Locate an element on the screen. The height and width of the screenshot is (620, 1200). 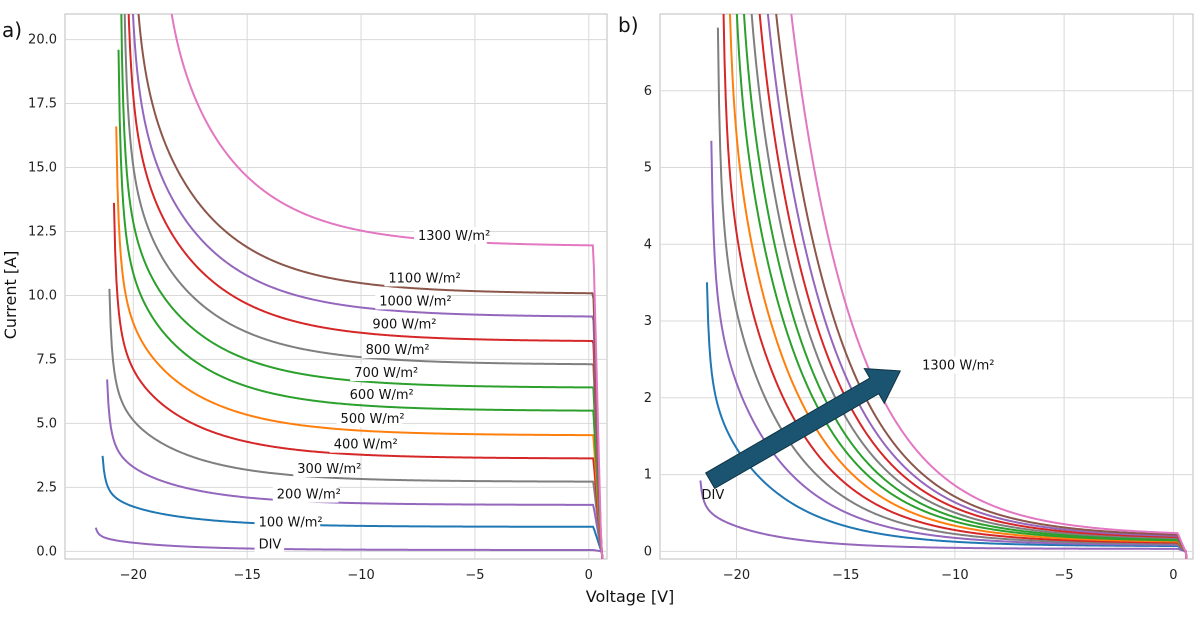
irradiance-arrow-shape is located at coordinates (803, 429).